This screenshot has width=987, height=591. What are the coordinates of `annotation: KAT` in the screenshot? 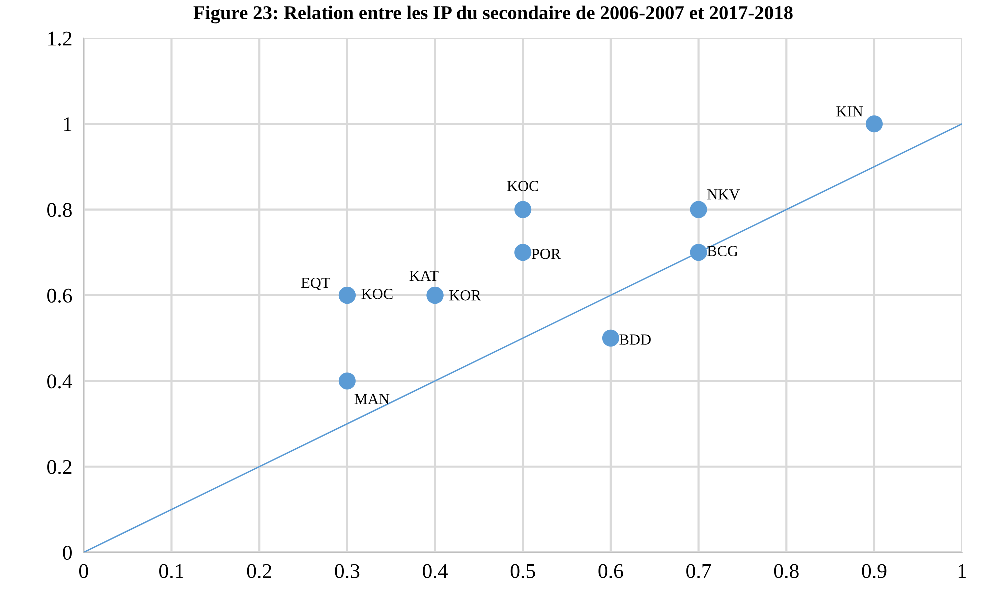 It's located at (424, 276).